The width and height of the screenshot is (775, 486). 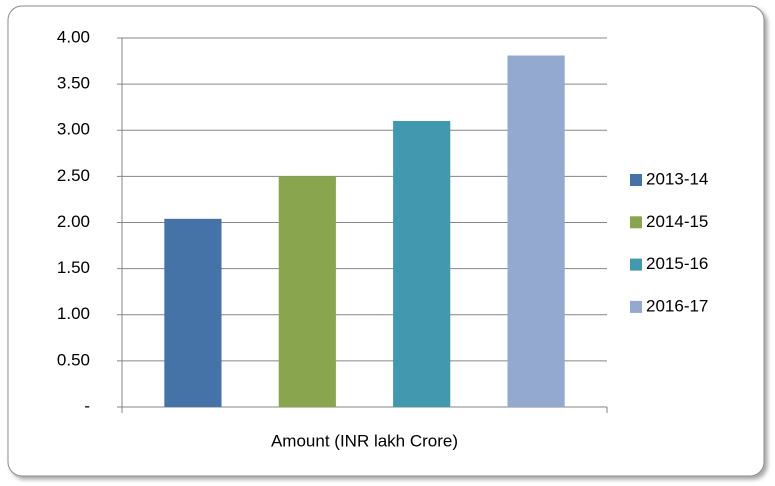 What do you see at coordinates (73, 175) in the screenshot?
I see `y-tick-label: 2.50` at bounding box center [73, 175].